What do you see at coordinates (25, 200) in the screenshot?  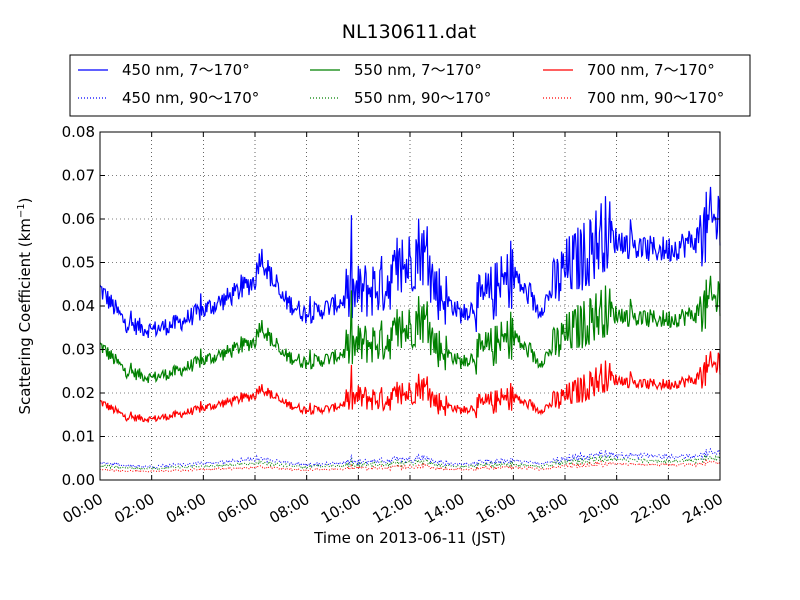 I see `y-axis-title-close: )` at bounding box center [25, 200].